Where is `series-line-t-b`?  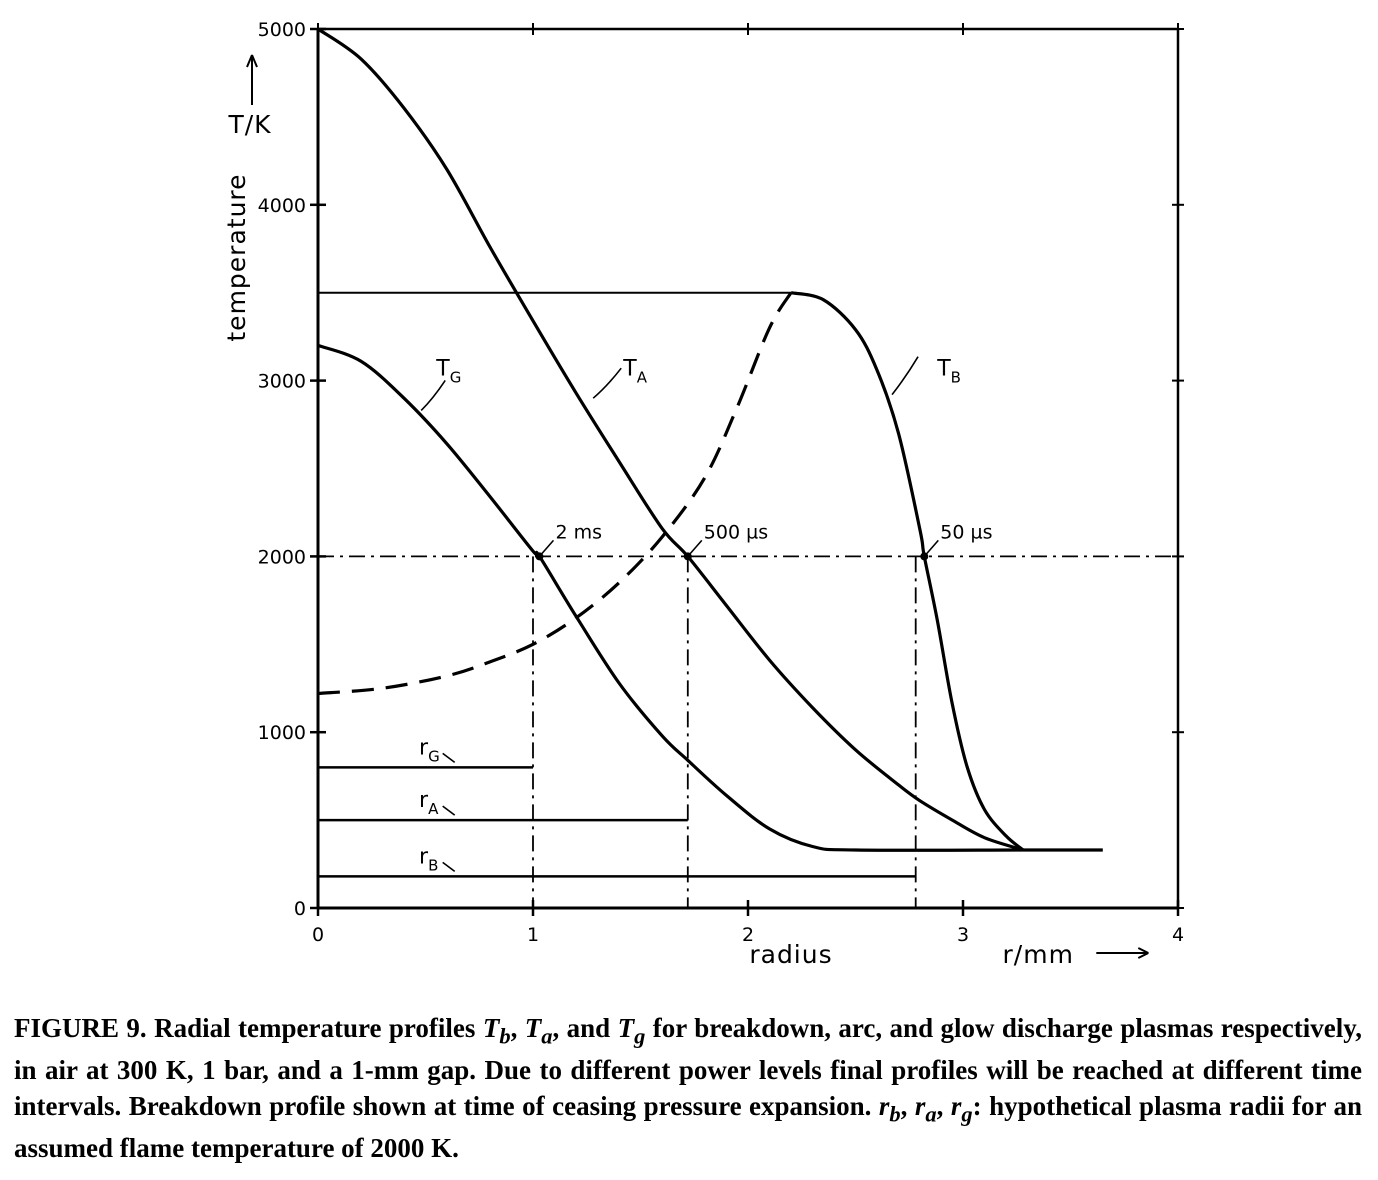 series-line-t-b is located at coordinates (907, 571).